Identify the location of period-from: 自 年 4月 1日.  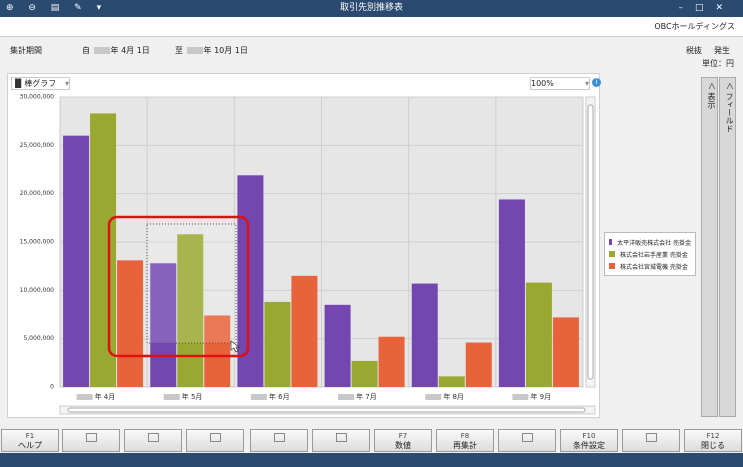
(116, 50).